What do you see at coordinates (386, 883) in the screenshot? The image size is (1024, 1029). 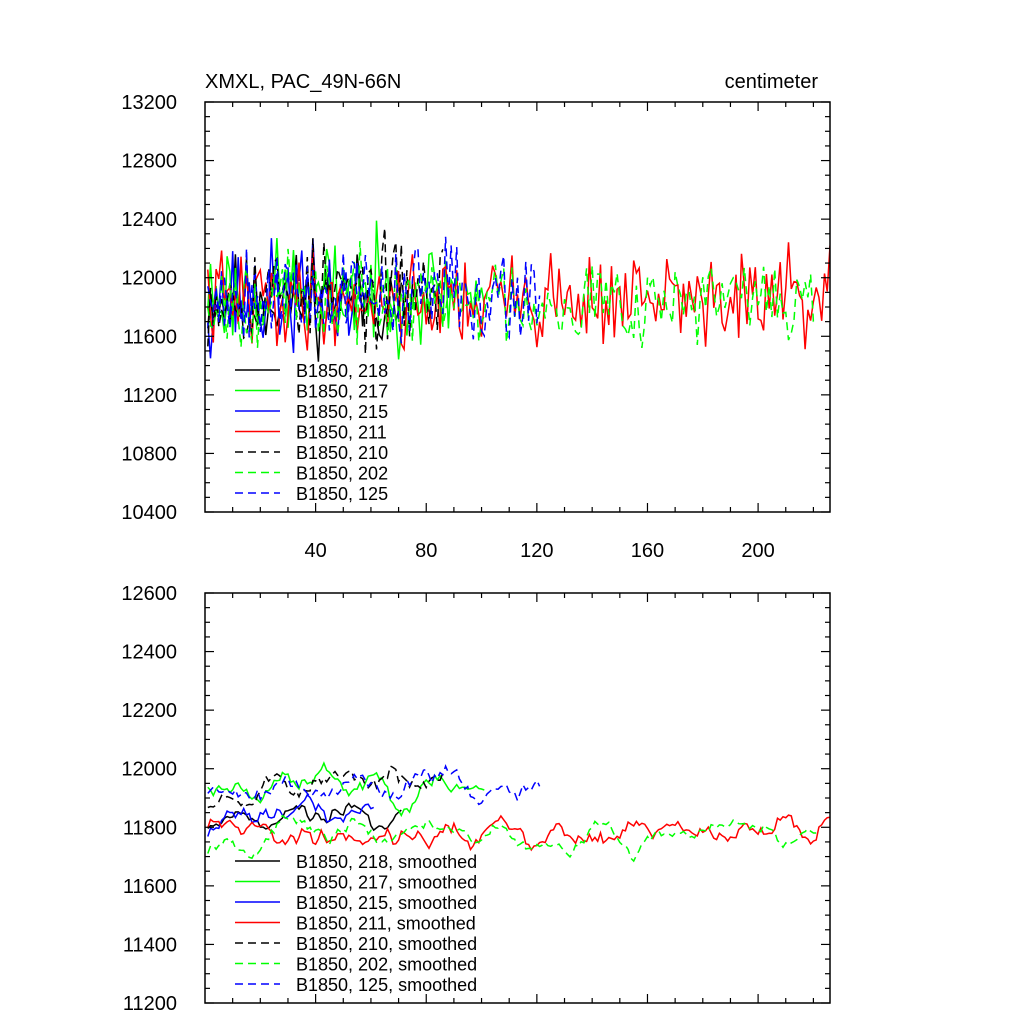 I see `legend-label: B1850, 217, smoothed` at bounding box center [386, 883].